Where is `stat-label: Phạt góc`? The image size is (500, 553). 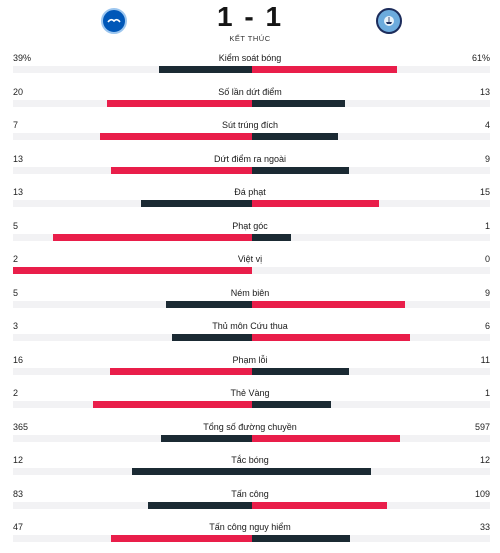 stat-label: Phạt góc is located at coordinates (250, 225).